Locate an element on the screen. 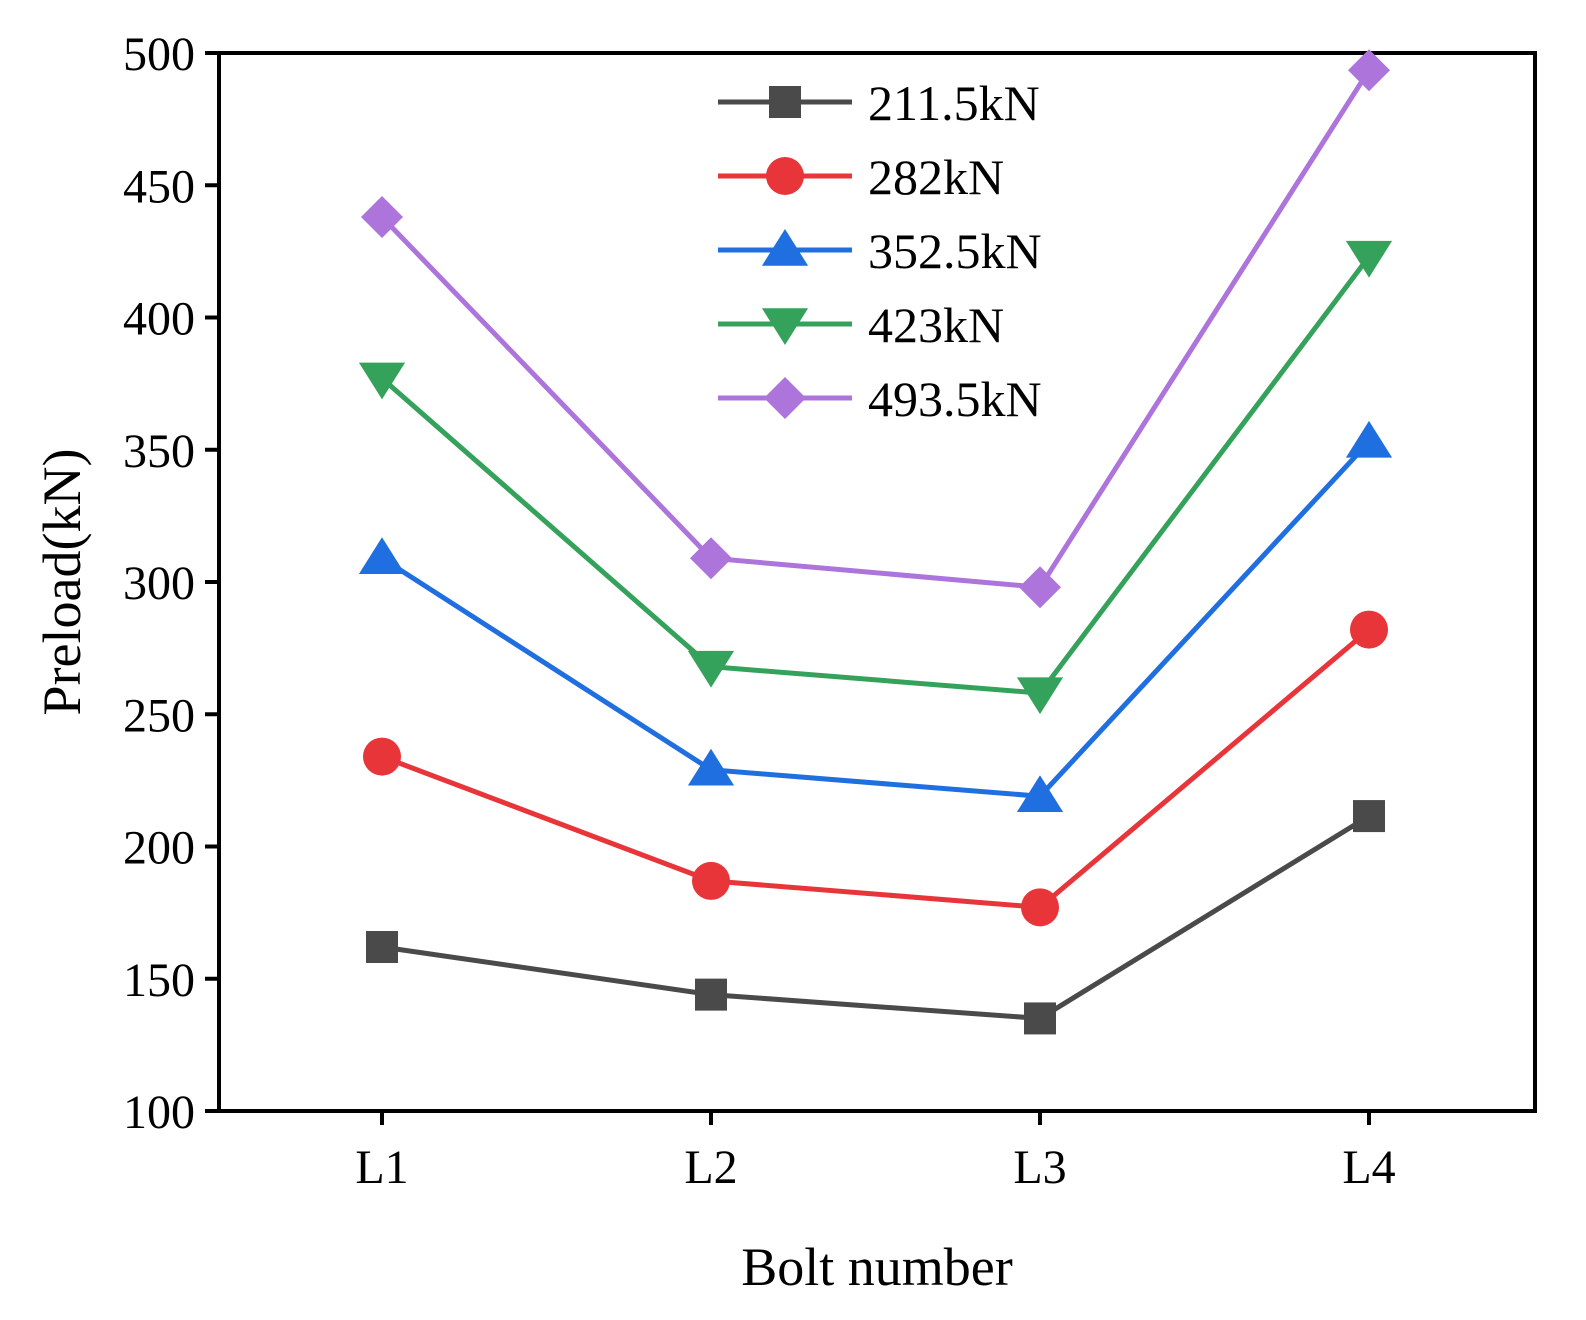 This screenshot has width=1586, height=1320. series-211.5kN is located at coordinates (875, 917).